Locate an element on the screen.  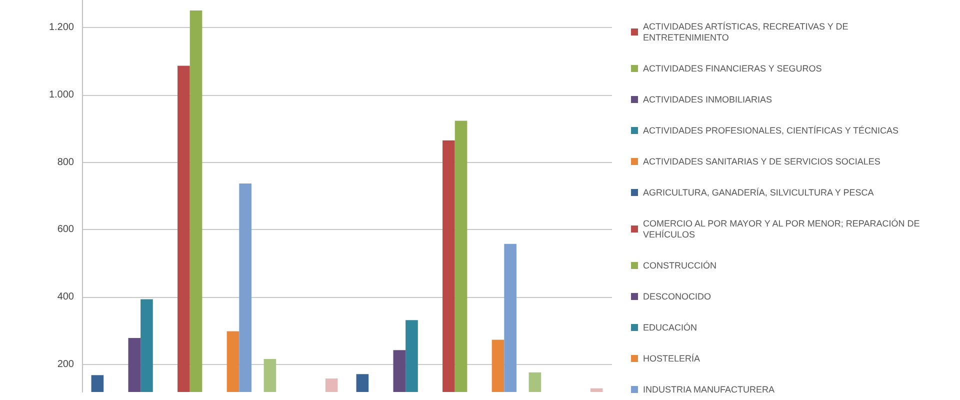
legend-label: EDUCACIÓN is located at coordinates (670, 327).